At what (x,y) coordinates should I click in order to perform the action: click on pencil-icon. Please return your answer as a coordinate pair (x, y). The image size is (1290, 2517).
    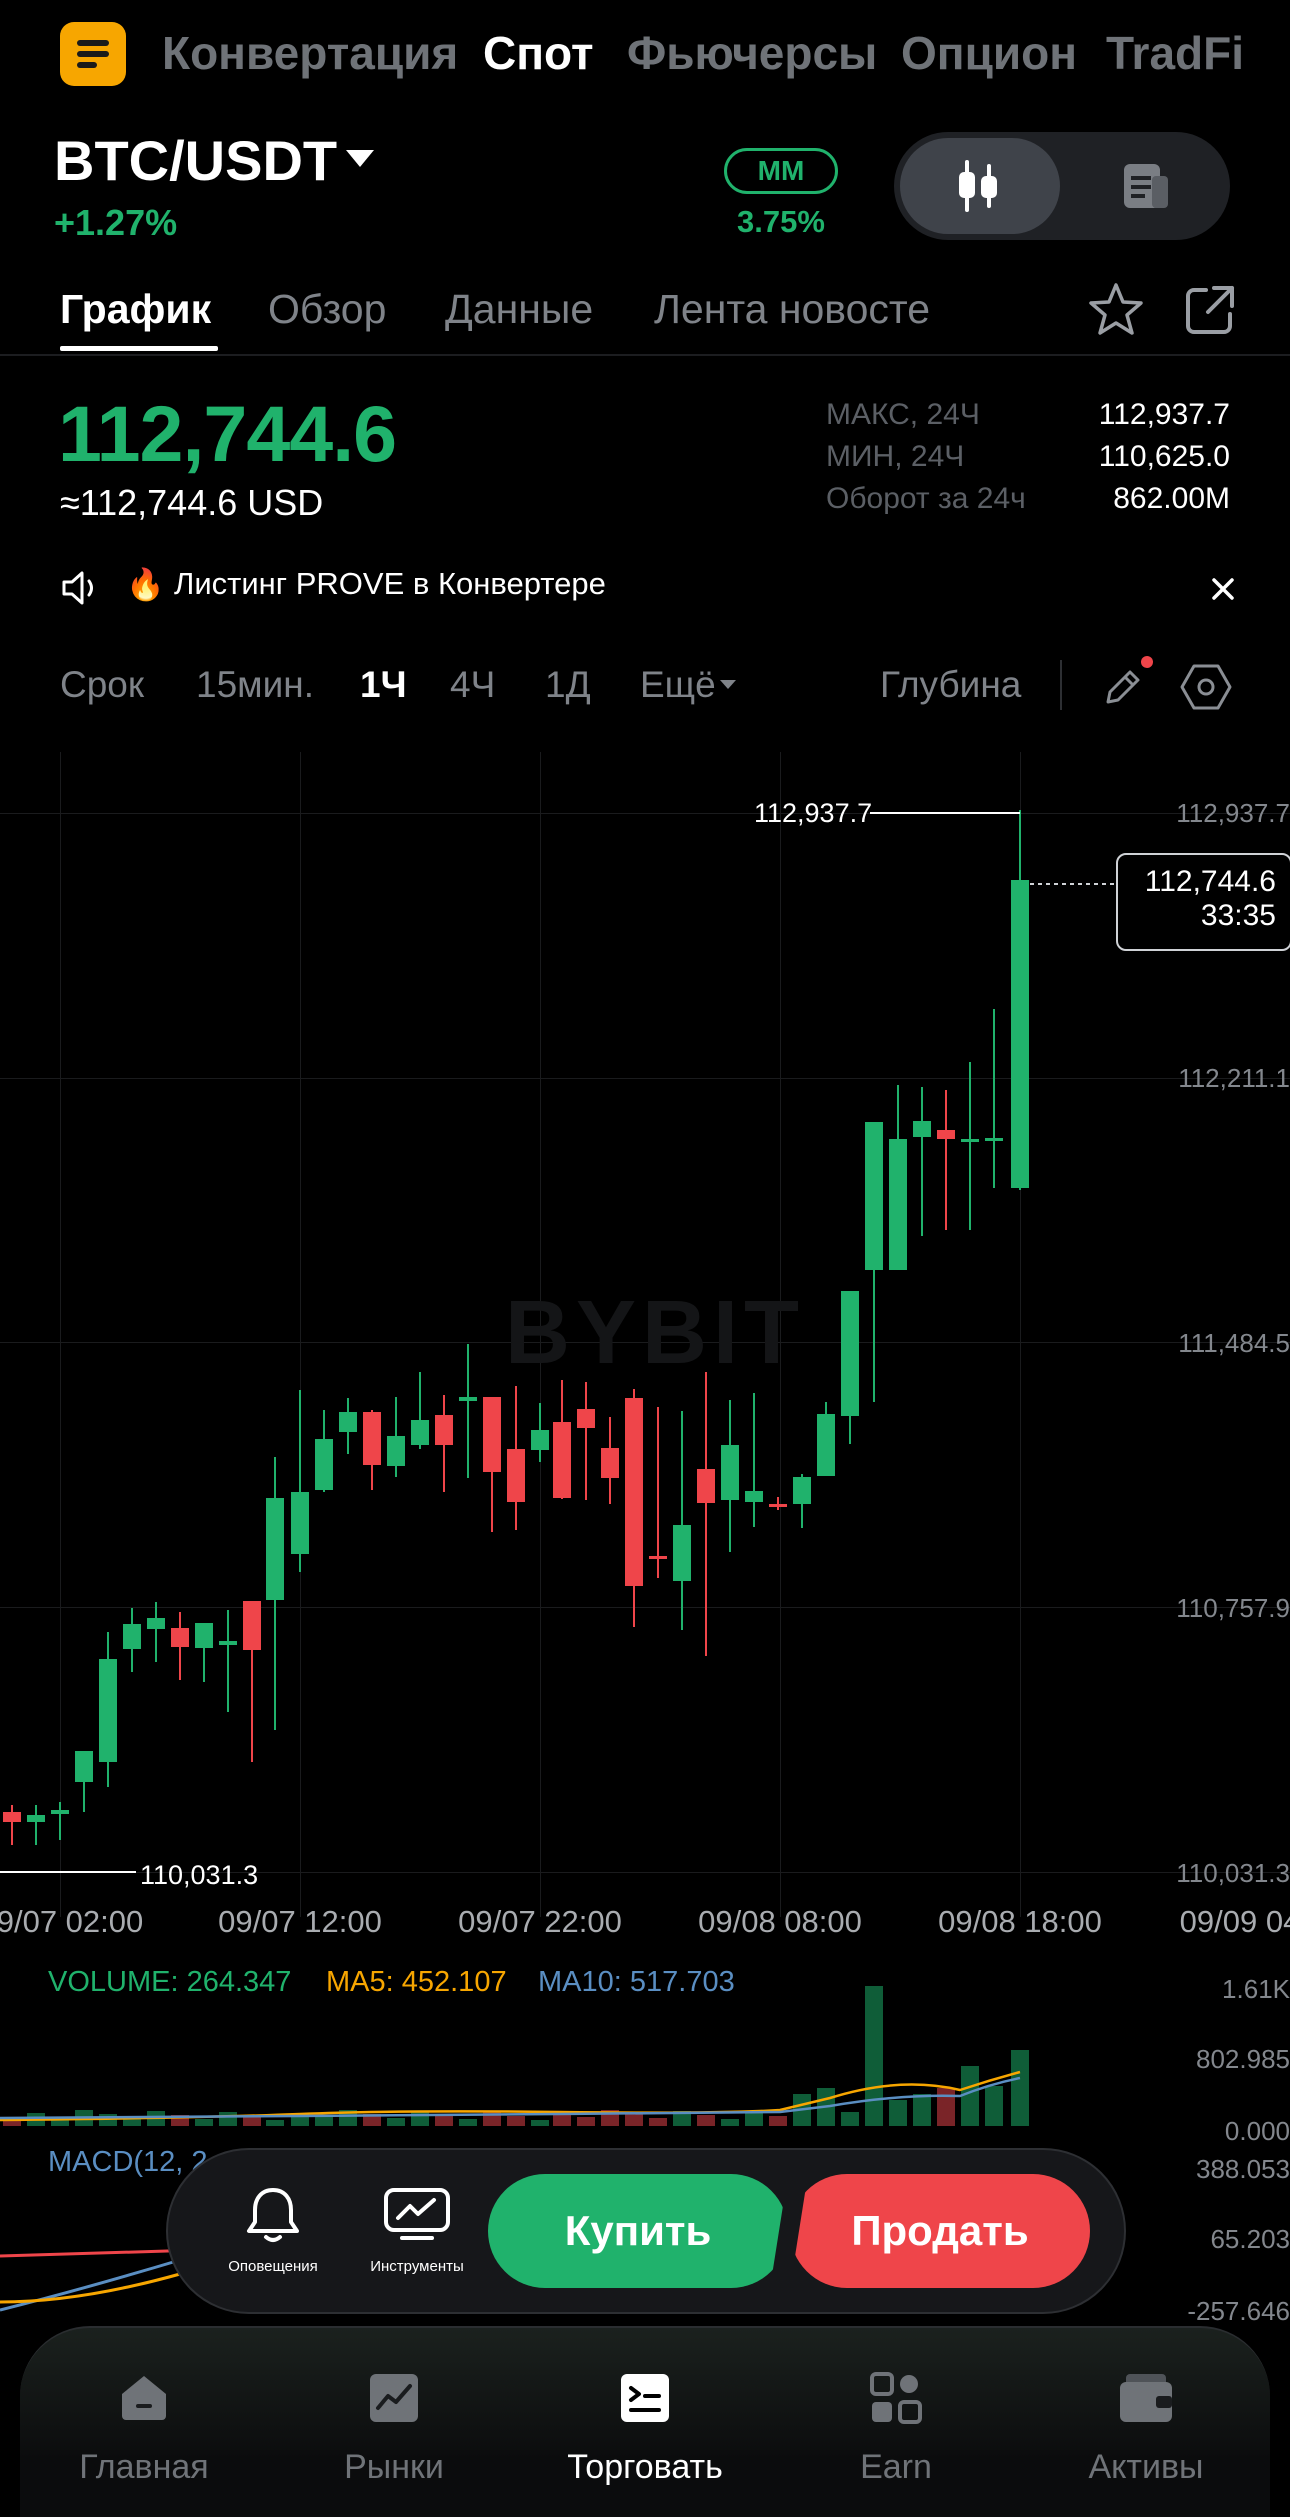
    Looking at the image, I should click on (1123, 687).